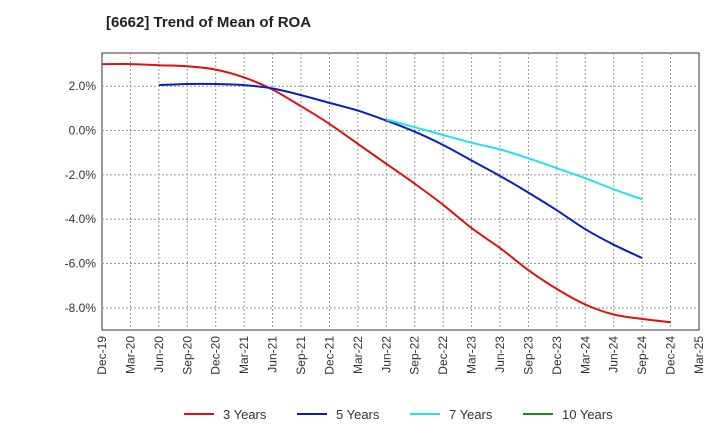 Image resolution: width=720 pixels, height=440 pixels. Describe the element at coordinates (81, 308) in the screenshot. I see `y-tick-label: -8.0%` at that location.